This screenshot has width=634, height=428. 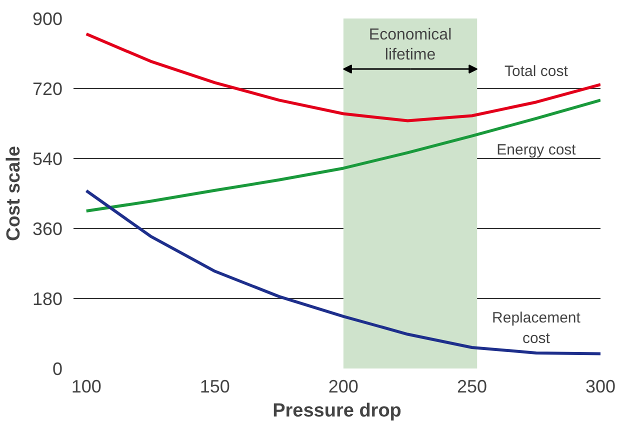 I want to click on series-label: Energy cost, so click(x=536, y=149).